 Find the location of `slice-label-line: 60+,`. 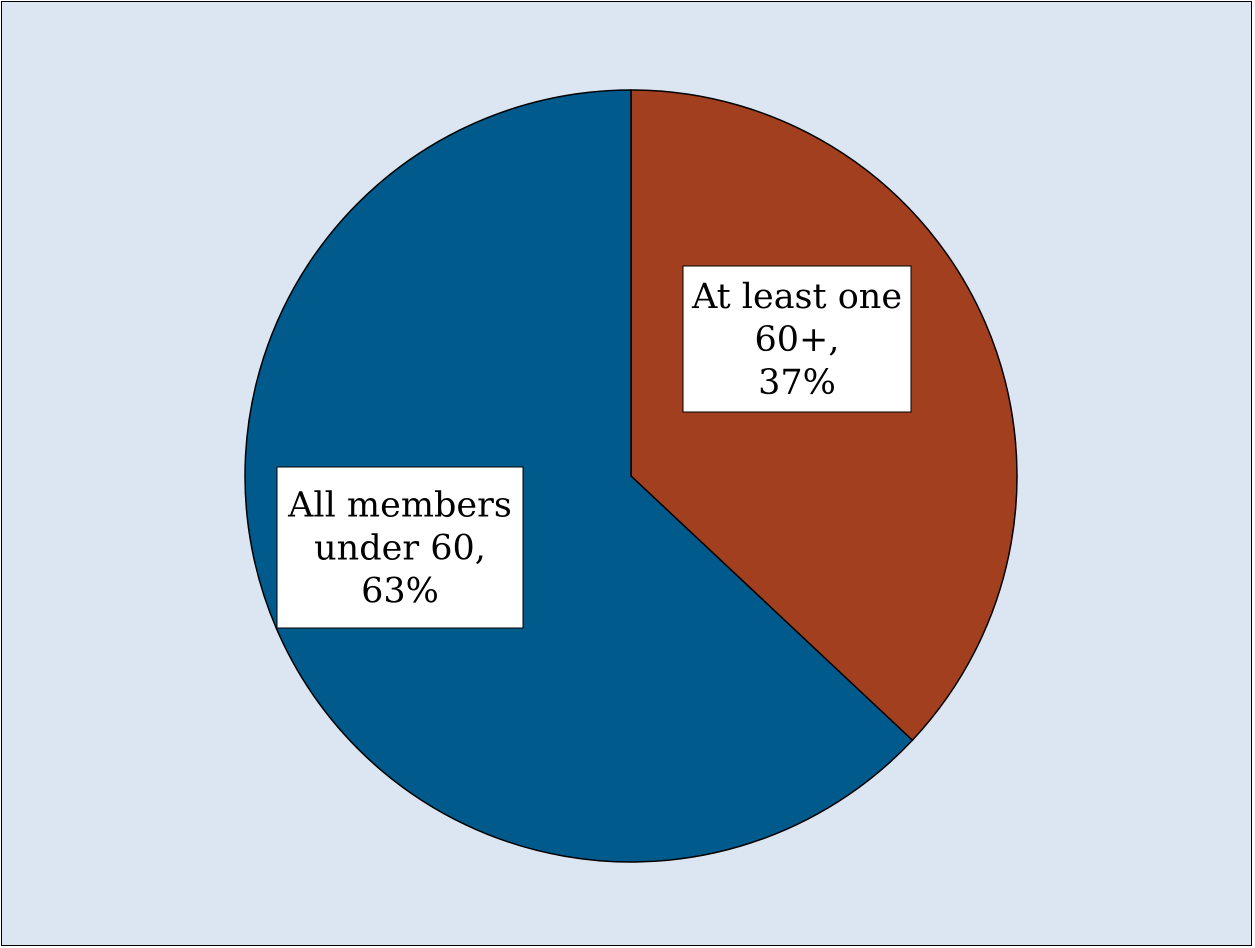

slice-label-line: 60+, is located at coordinates (797, 340).